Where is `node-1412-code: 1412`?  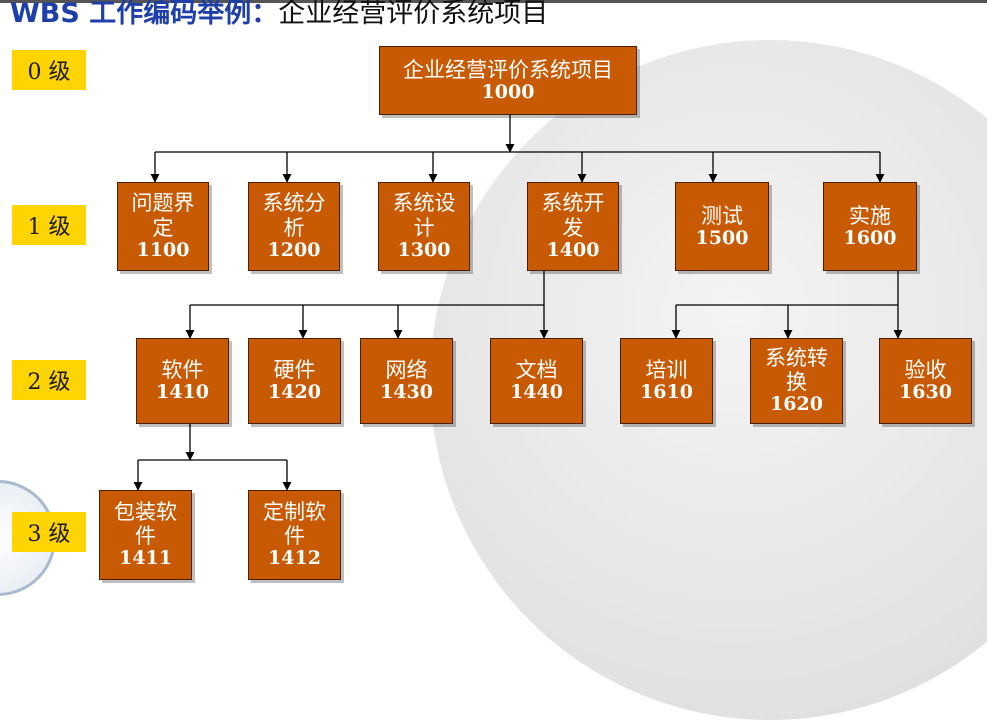 node-1412-code: 1412 is located at coordinates (294, 558).